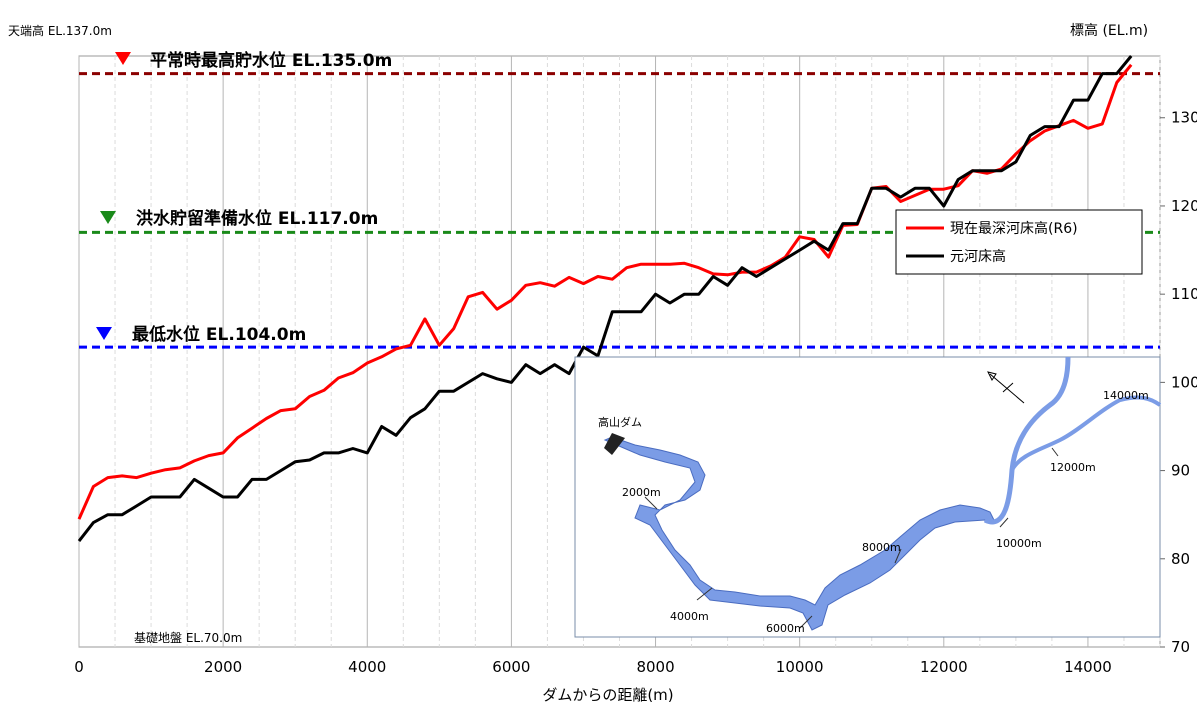 The width and height of the screenshot is (1197, 709). I want to click on map-distance-label: 6000m, so click(785, 628).